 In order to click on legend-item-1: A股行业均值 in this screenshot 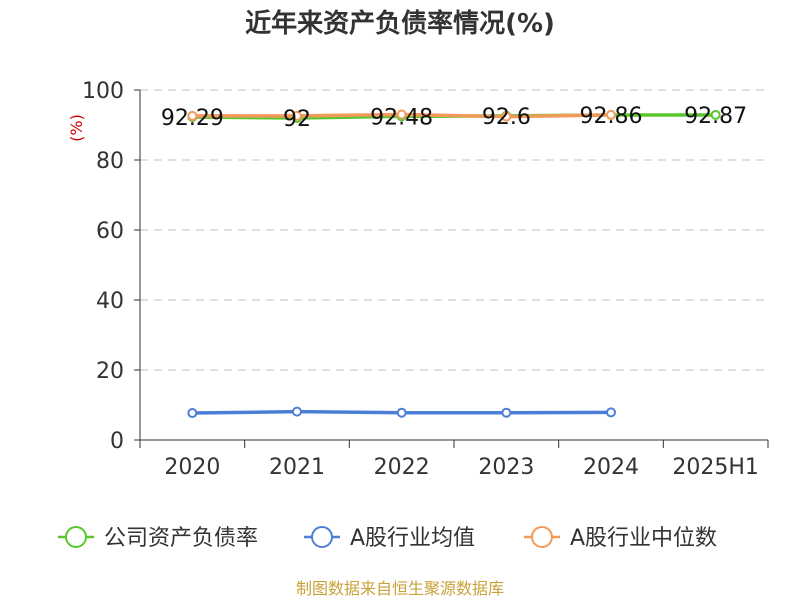, I will do `click(389, 538)`.